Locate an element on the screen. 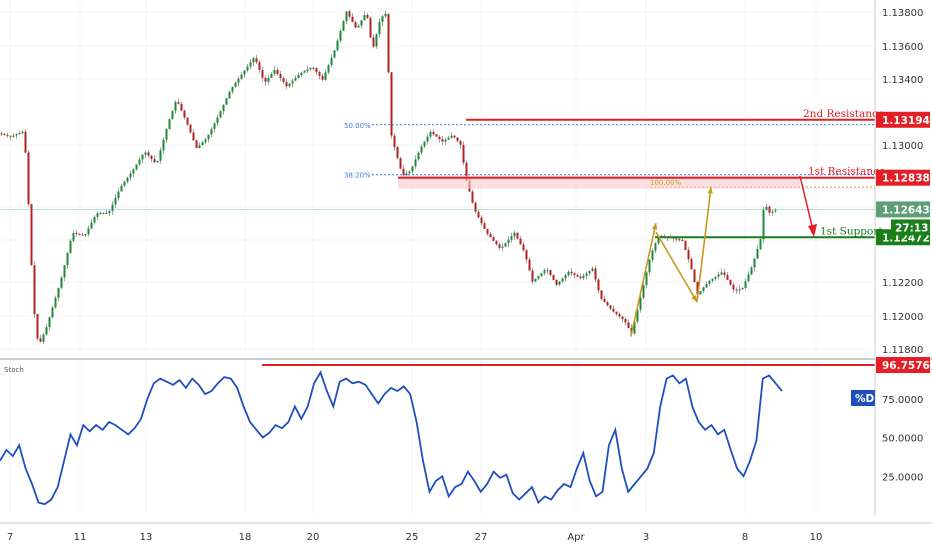  level-label: 1st Resistance is located at coordinates (846, 172).